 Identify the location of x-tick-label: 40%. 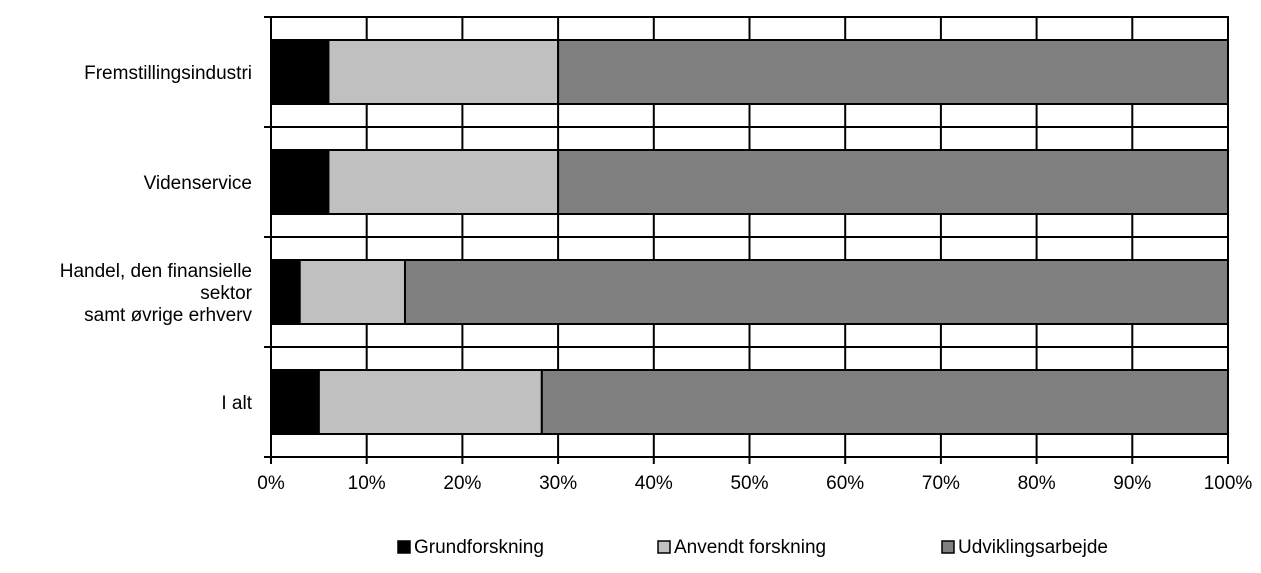
(654, 483).